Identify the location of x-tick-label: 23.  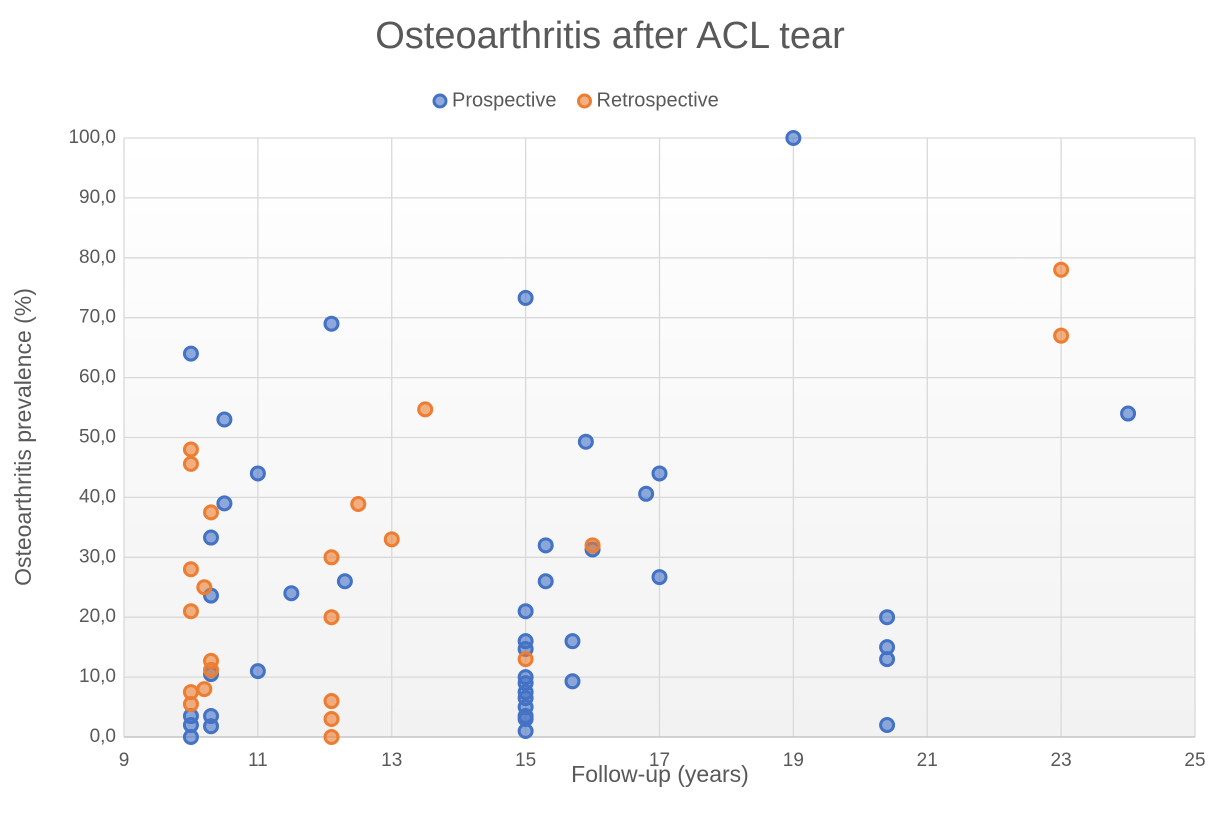
(1061, 760).